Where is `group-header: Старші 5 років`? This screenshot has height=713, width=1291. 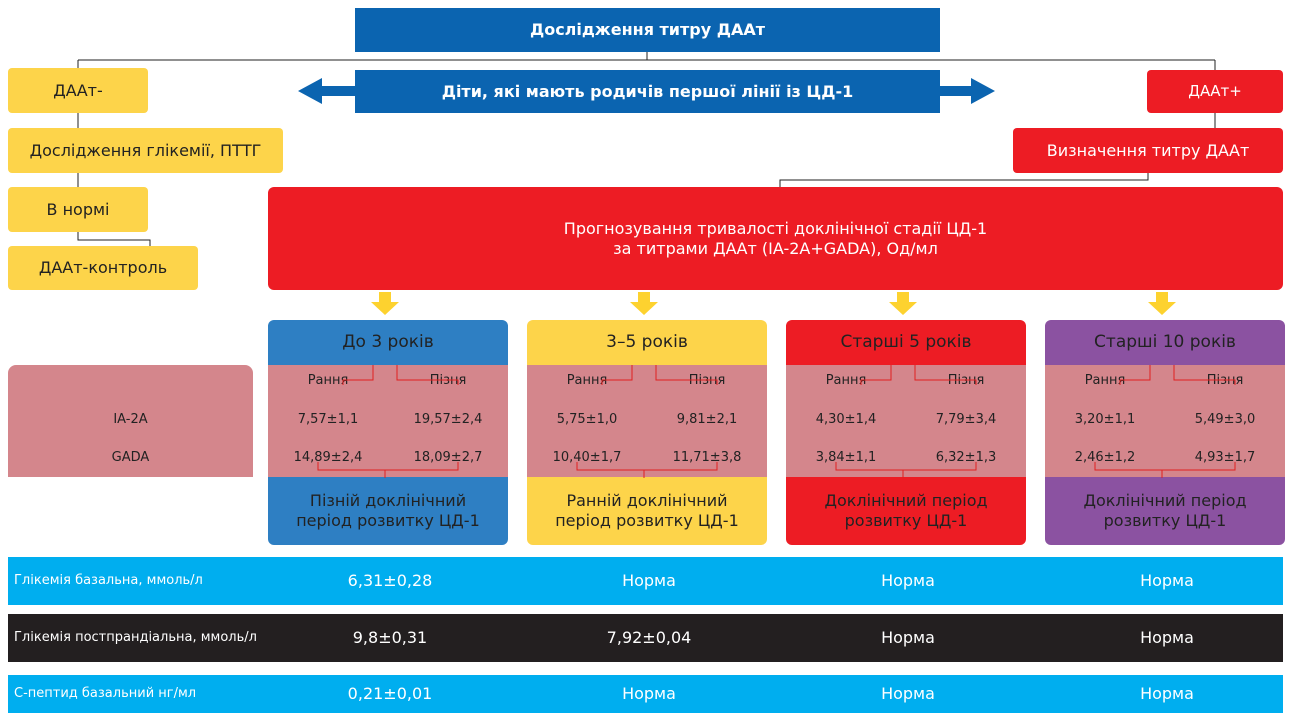
group-header: Старші 5 років is located at coordinates (906, 342).